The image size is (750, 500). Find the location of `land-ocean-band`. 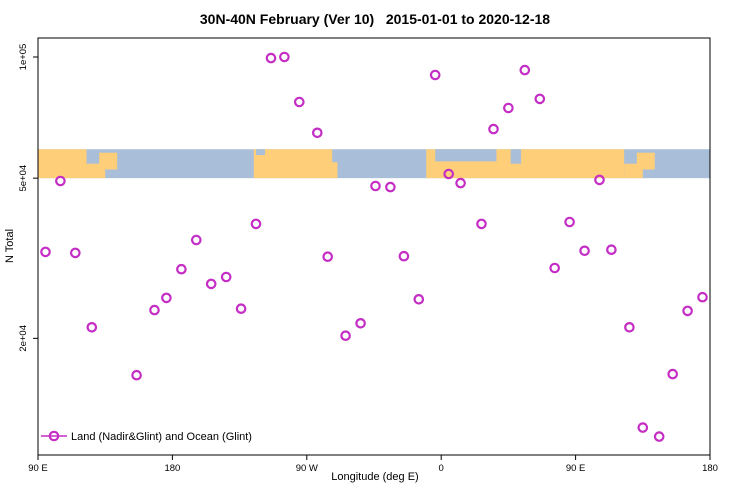

land-ocean-band is located at coordinates (374, 164).